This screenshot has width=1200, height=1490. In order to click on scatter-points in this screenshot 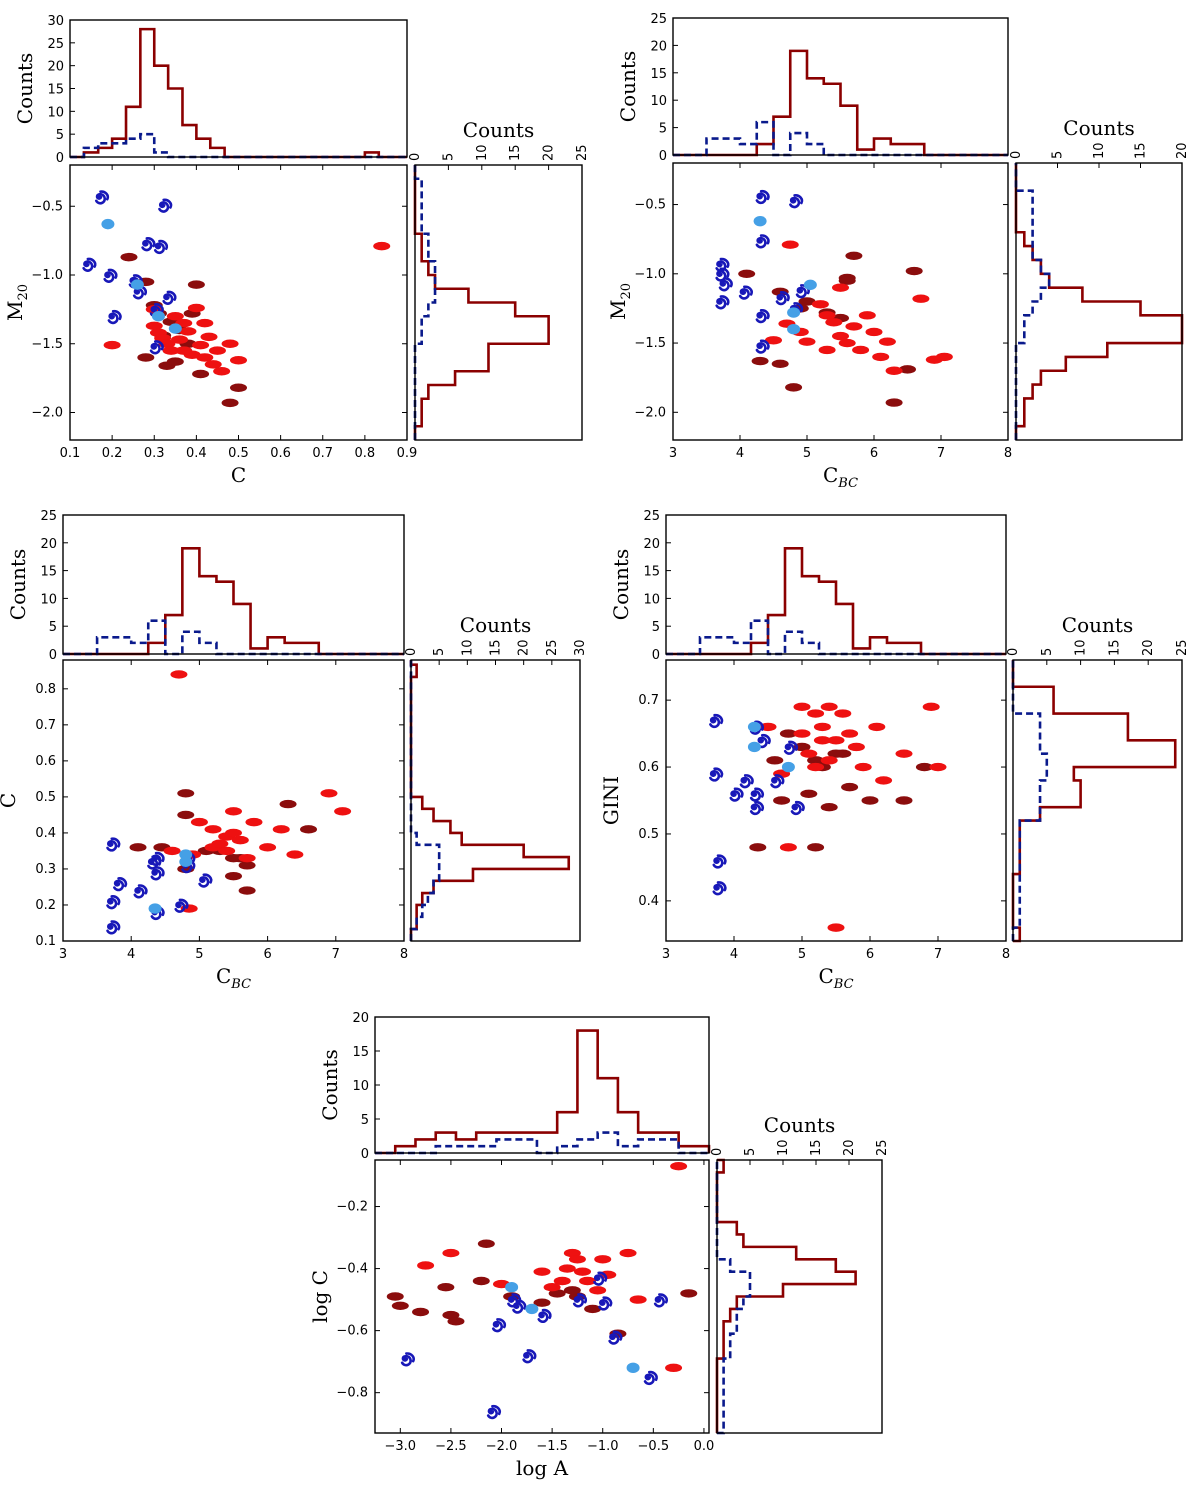, I will do `click(834, 298)`.